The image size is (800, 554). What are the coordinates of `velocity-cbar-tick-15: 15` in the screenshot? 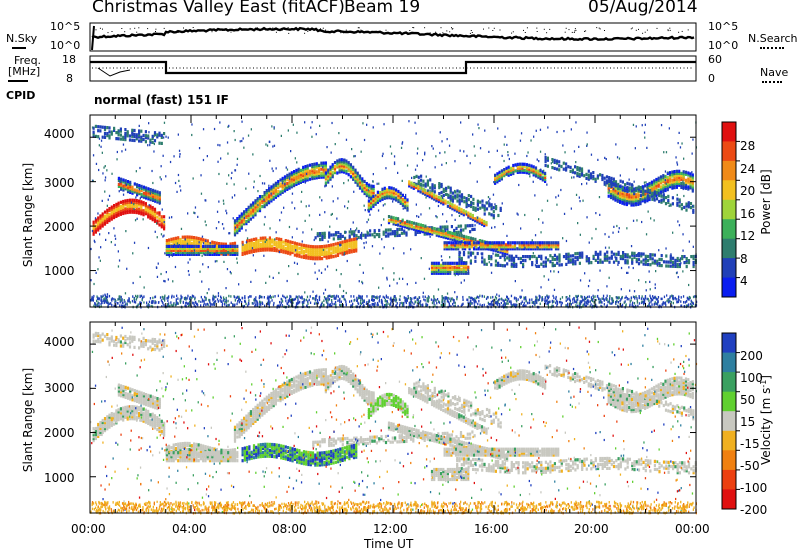 It's located at (748, 422).